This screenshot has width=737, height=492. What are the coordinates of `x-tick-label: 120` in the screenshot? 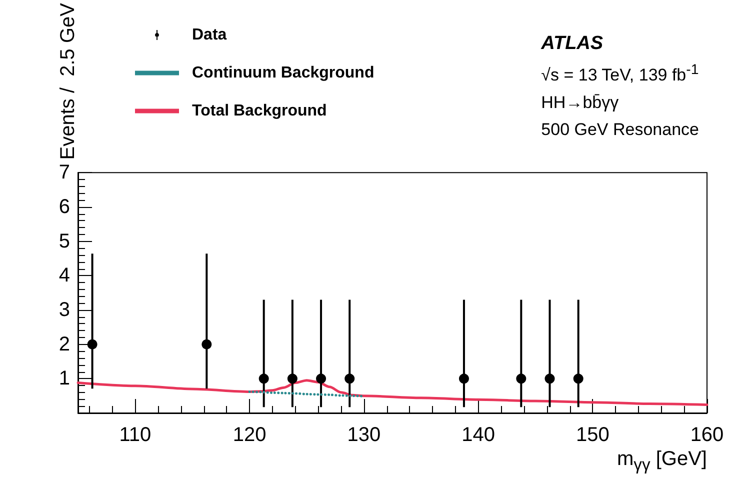 It's located at (249, 435).